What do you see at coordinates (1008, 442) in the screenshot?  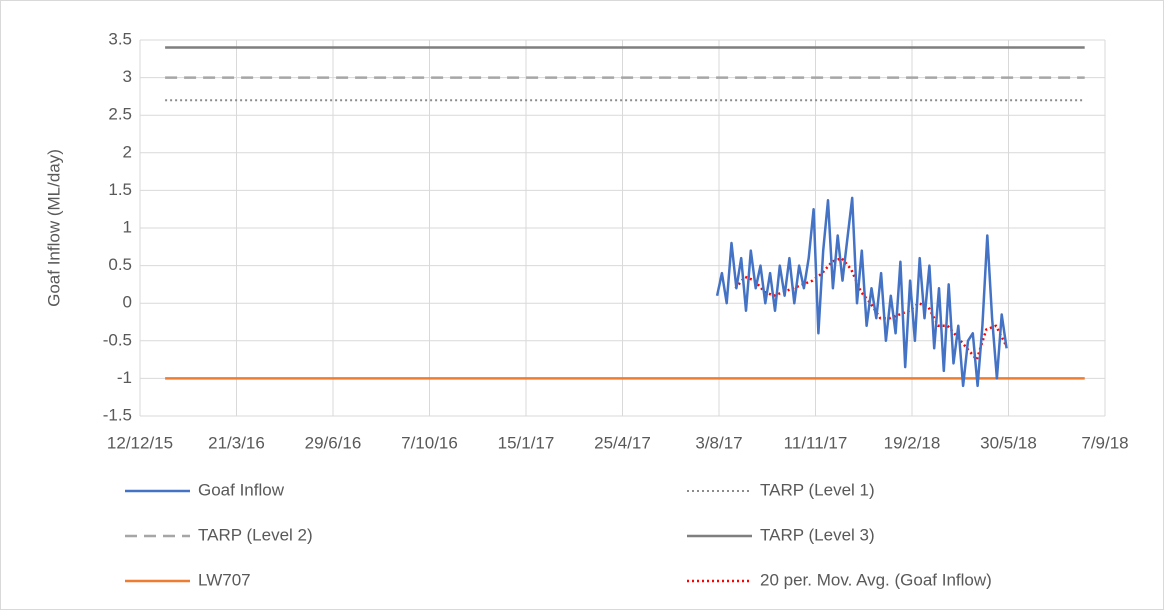 I see `x-tick-label: 30/5/18` at bounding box center [1008, 442].